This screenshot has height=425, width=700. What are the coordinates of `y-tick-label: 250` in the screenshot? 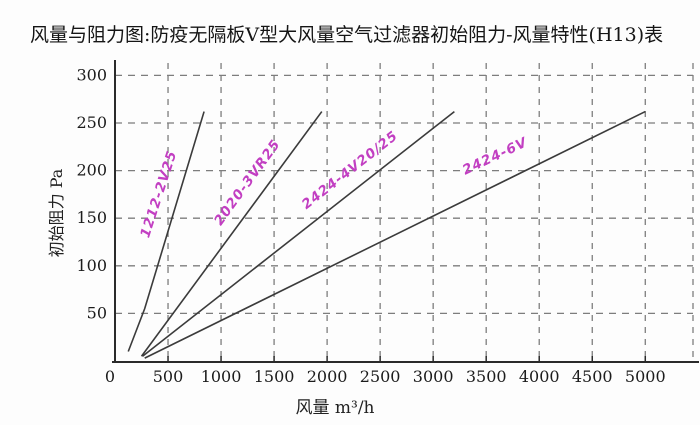 It's located at (91, 122).